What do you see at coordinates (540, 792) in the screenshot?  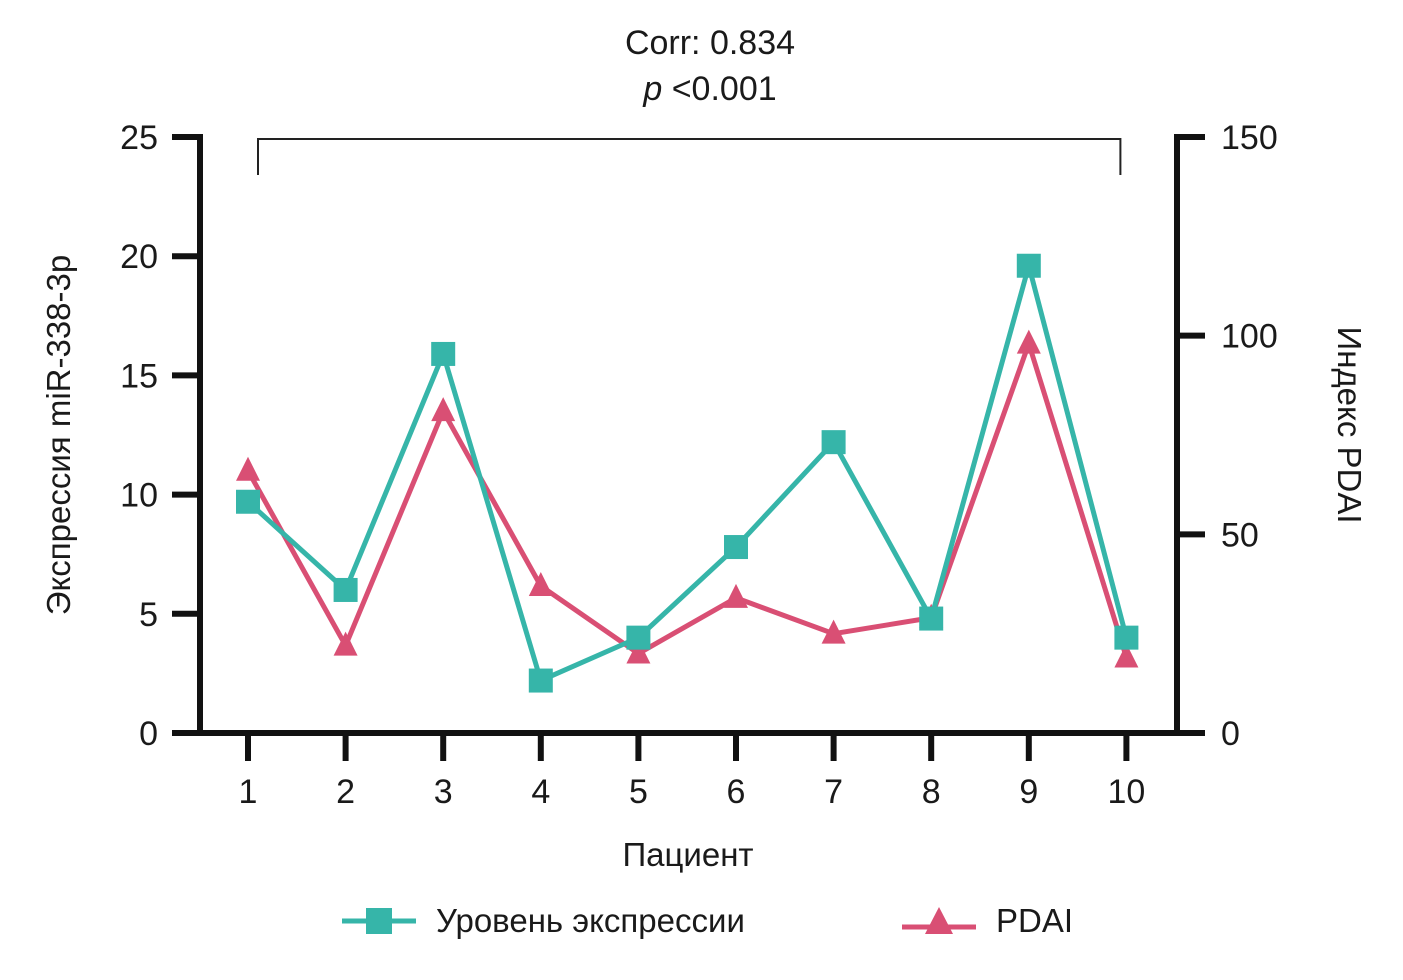 I see `x-tick-label: 4` at bounding box center [540, 792].